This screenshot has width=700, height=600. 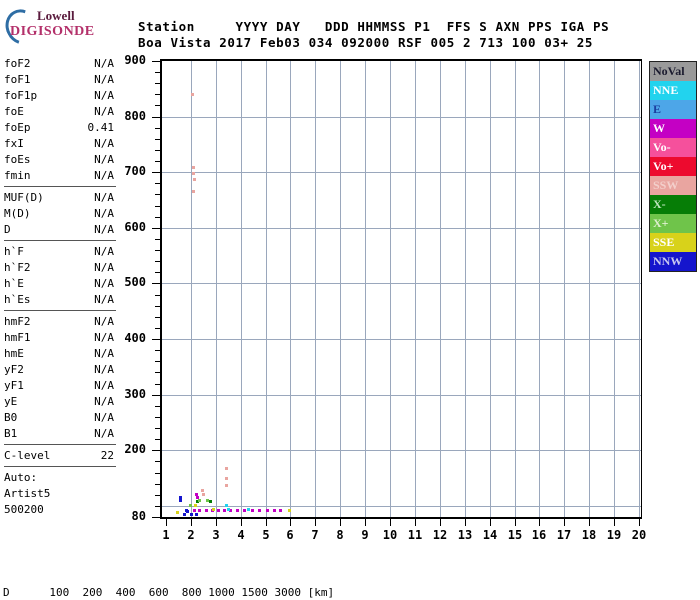 I want to click on auto-info-line-1: Artist5, so click(x=27, y=493).